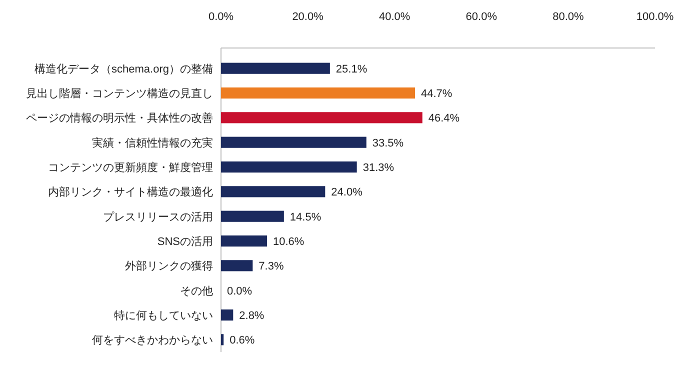 The width and height of the screenshot is (698, 370). What do you see at coordinates (119, 118) in the screenshot?
I see `y-tick-label: ページの情報の明示性・具体性の改善` at bounding box center [119, 118].